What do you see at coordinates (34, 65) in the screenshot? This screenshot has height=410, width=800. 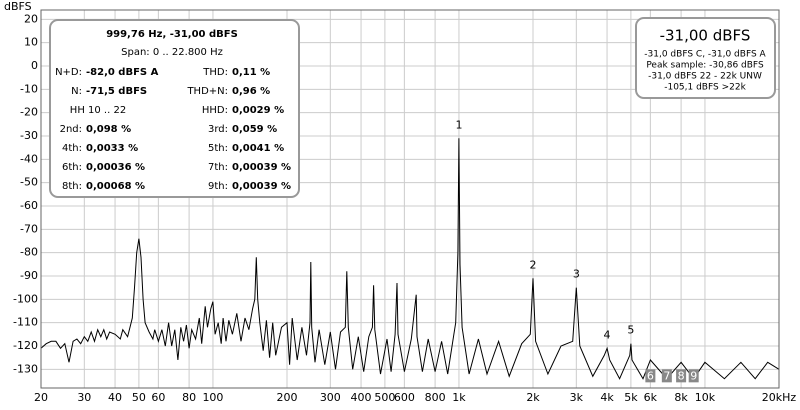 I see `y-tick-label: 0` at bounding box center [34, 65].